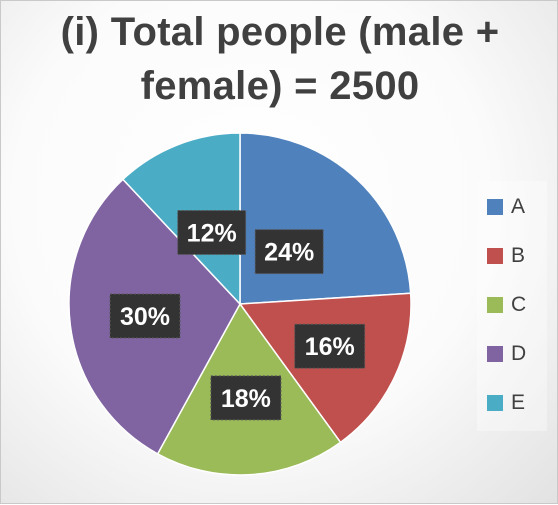 This screenshot has width=558, height=505. I want to click on data-label-box-b, so click(330, 346).